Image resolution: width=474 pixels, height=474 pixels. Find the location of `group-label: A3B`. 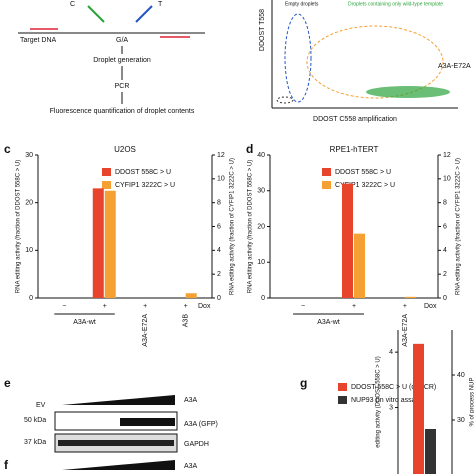

group-label: A3B is located at coordinates (186, 321).